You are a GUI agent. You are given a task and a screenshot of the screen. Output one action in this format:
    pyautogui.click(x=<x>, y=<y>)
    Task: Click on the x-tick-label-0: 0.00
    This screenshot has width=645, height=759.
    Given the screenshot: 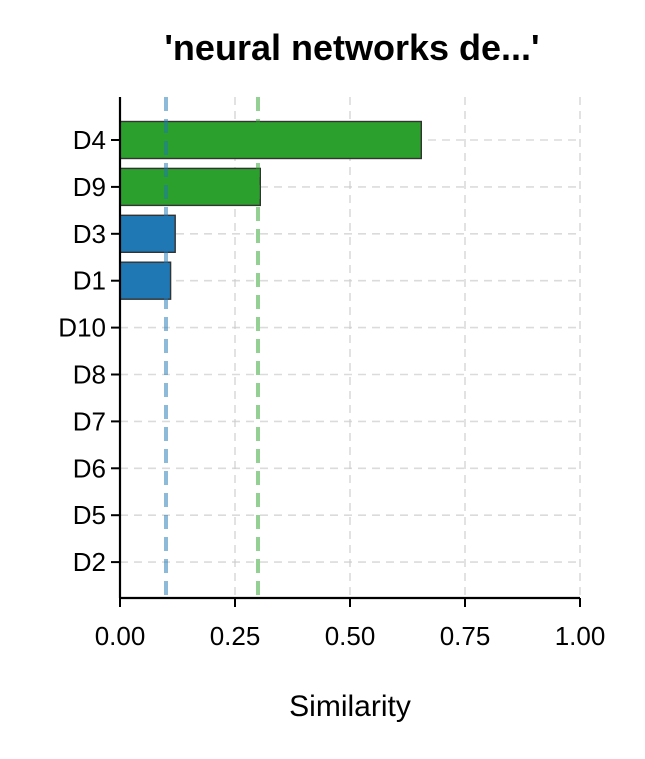 What is the action you would take?
    pyautogui.click(x=120, y=636)
    